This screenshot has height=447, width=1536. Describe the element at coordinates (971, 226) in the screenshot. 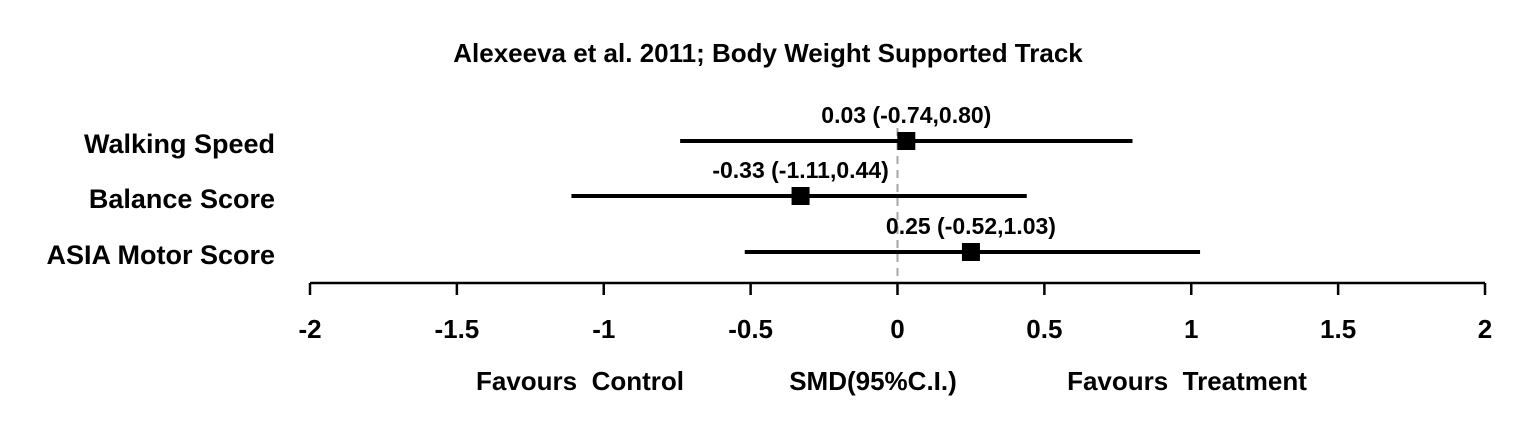

I see `data-label-asia-motor-score: 0.25 (-0.52,1.03)` at that location.